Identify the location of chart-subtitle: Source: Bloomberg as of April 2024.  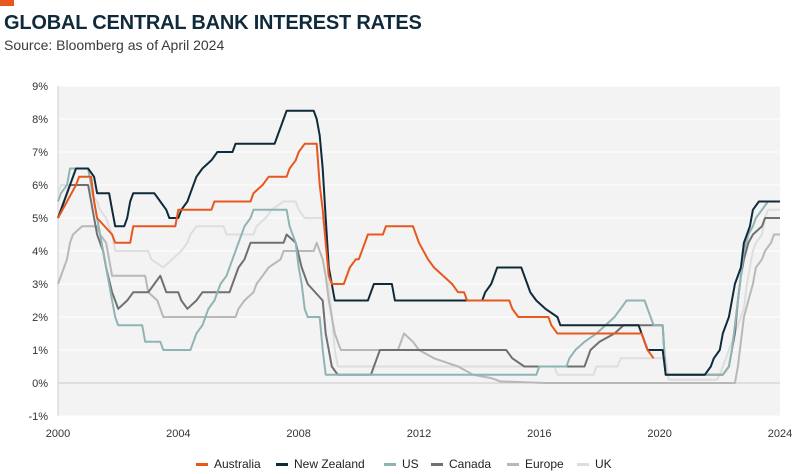
(114, 45).